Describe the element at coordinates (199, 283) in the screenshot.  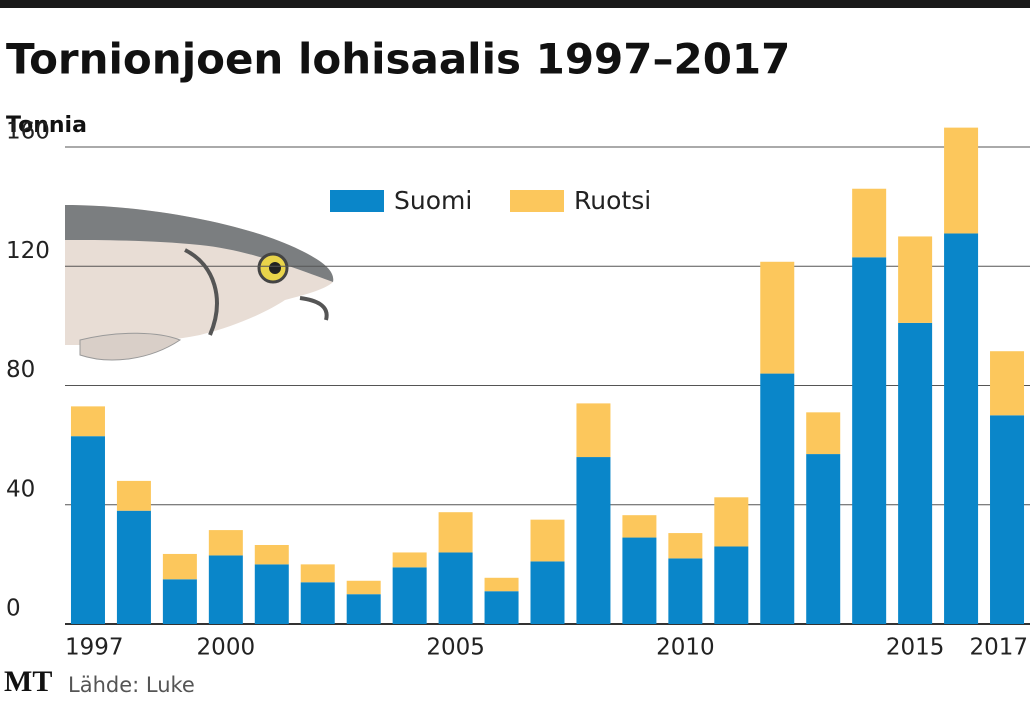
I see `fish-illustration` at that location.